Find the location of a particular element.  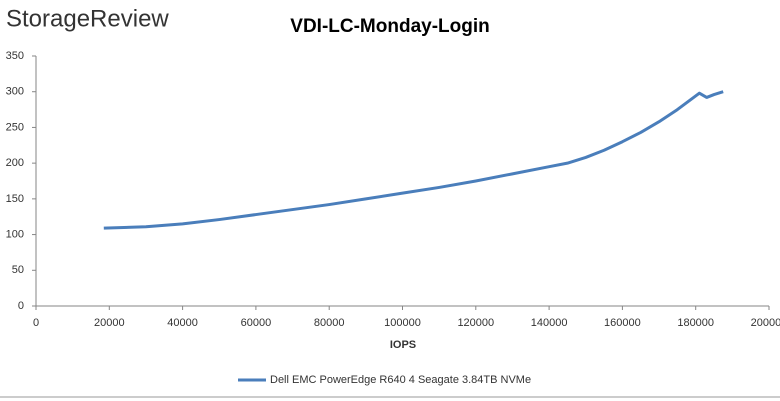

chart-title: VDI-LC-Monday-Login is located at coordinates (389, 26).